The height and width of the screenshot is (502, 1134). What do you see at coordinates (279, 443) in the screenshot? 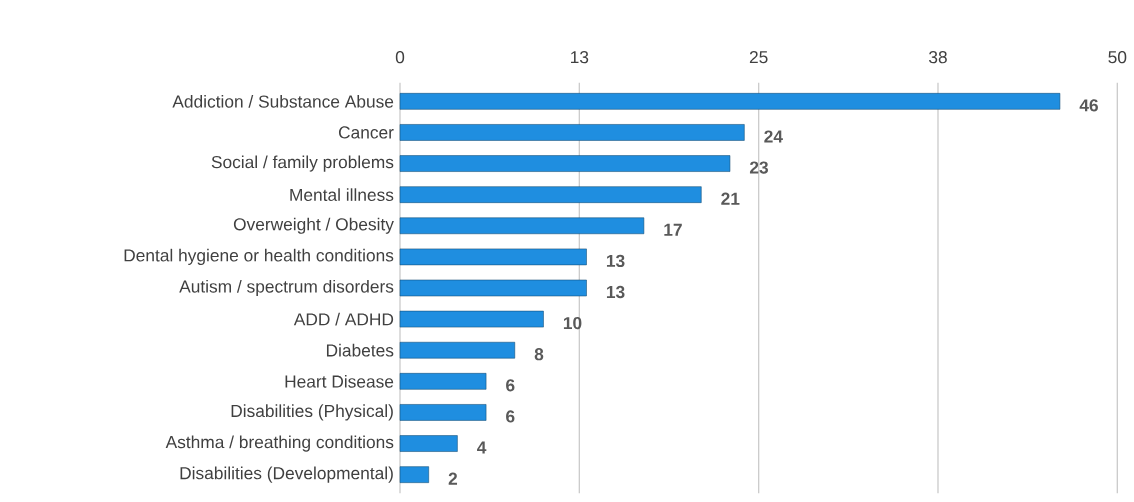
I see `y-tick-label: Asthma / breathing conditions` at bounding box center [279, 443].